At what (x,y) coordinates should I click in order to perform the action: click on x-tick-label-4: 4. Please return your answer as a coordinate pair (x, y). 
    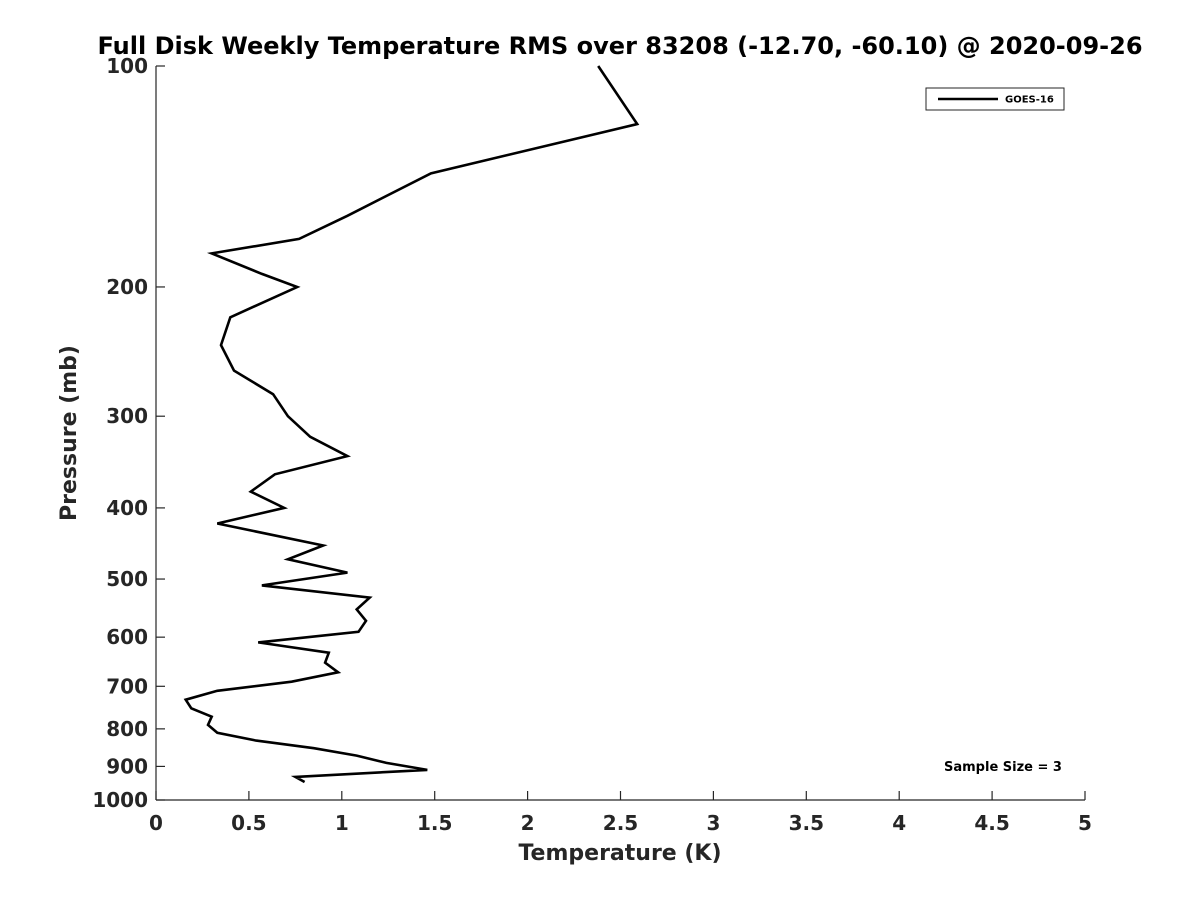
    Looking at the image, I should click on (899, 823).